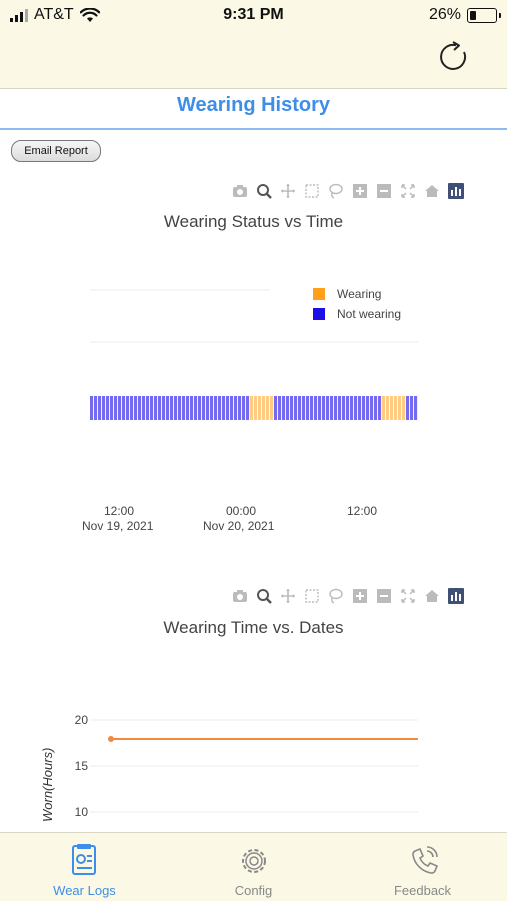 The height and width of the screenshot is (901, 507). Describe the element at coordinates (384, 191) in the screenshot. I see `zoom-out-icon` at that location.